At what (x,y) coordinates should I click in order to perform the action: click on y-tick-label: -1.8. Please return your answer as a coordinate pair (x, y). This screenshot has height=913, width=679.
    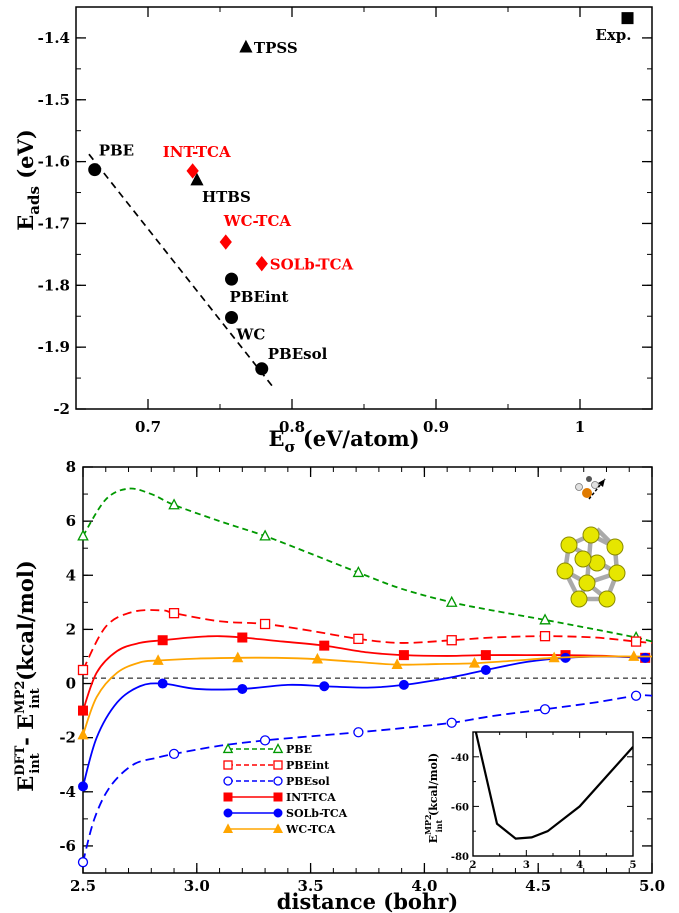
    Looking at the image, I should click on (54, 285).